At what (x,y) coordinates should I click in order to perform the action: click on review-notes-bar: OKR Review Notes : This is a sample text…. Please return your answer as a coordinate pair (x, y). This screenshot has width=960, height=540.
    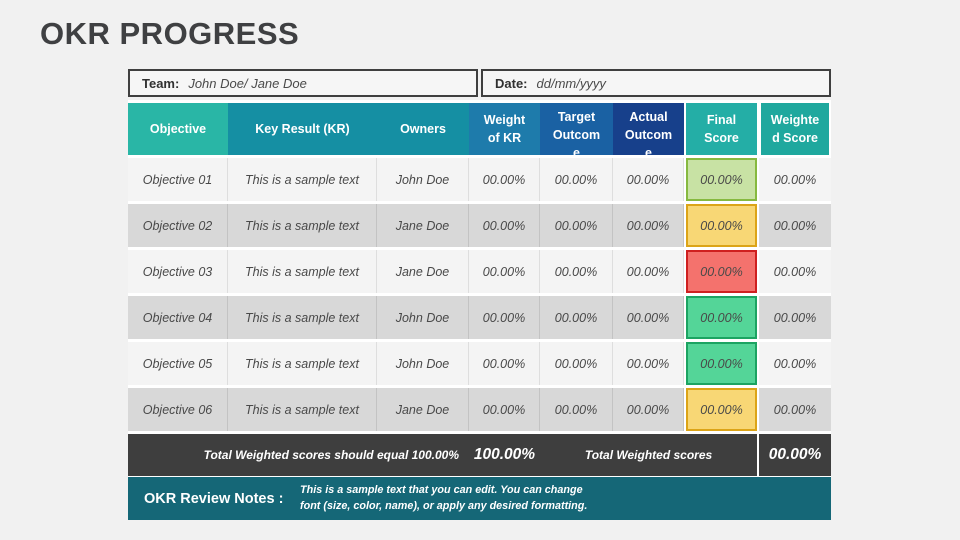
    Looking at the image, I should click on (479, 498).